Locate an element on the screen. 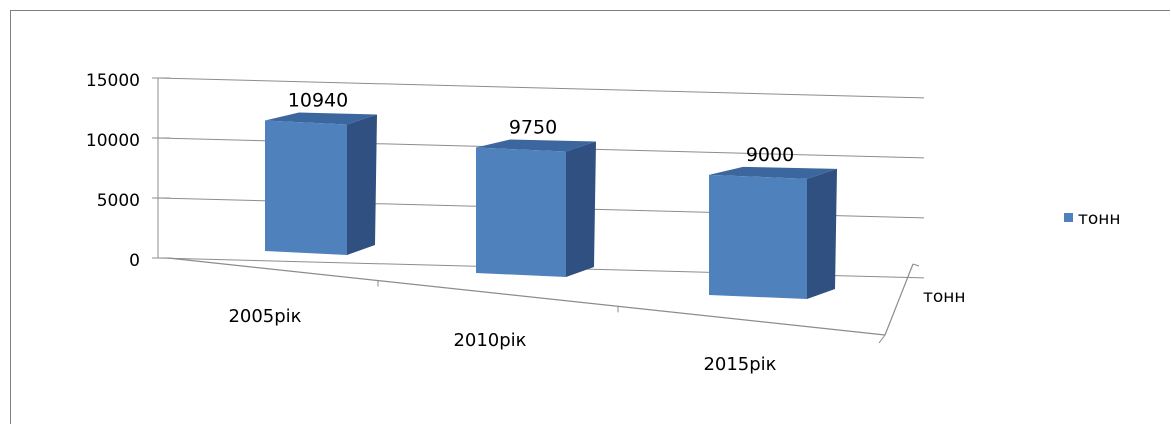 The width and height of the screenshot is (1171, 424). category-label: 2015рік is located at coordinates (739, 364).